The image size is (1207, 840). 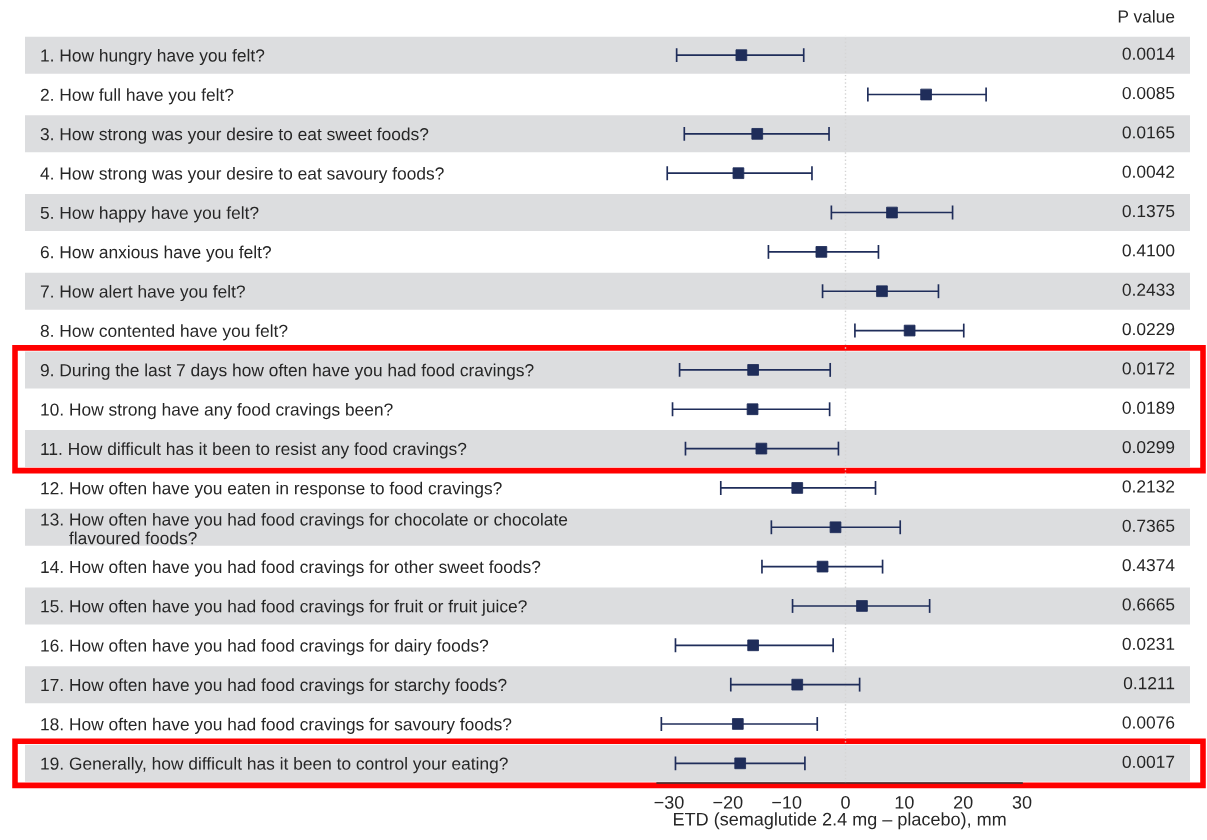 What do you see at coordinates (1148, 171) in the screenshot?
I see `text: 0.0042` at bounding box center [1148, 171].